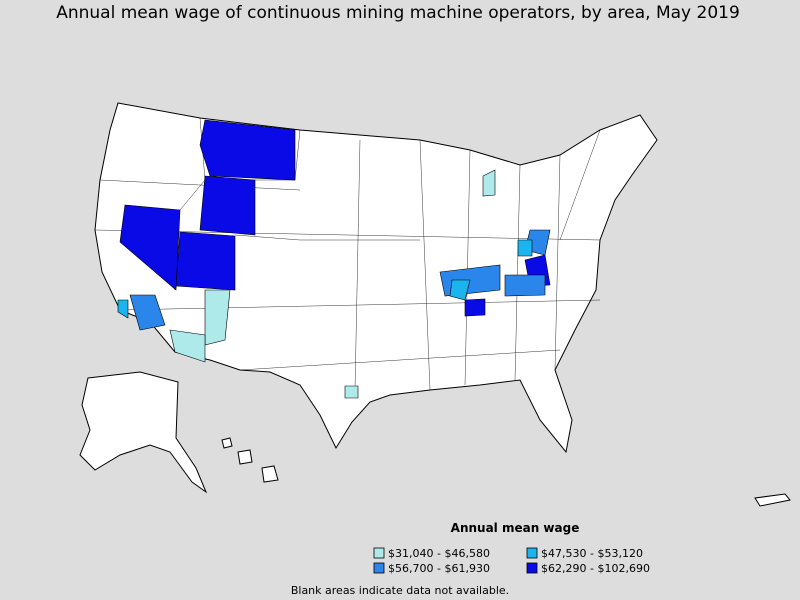 The height and width of the screenshot is (600, 800). Describe the element at coordinates (772, 500) in the screenshot. I see `puerto-rico` at that location.